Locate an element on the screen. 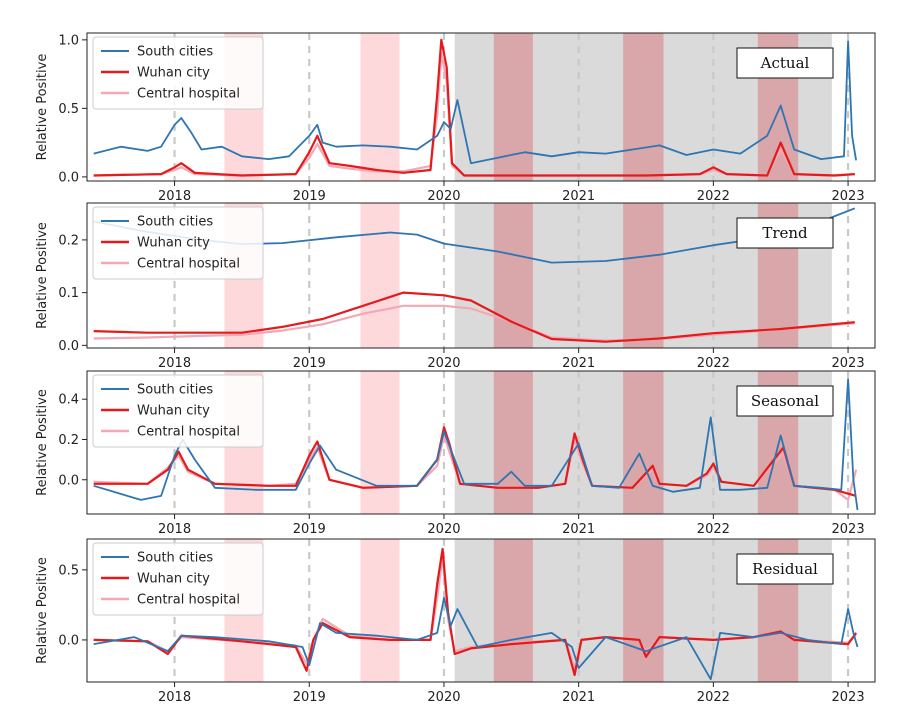 This screenshot has height=720, width=923. y-tick-label: 0.1 is located at coordinates (68, 293).